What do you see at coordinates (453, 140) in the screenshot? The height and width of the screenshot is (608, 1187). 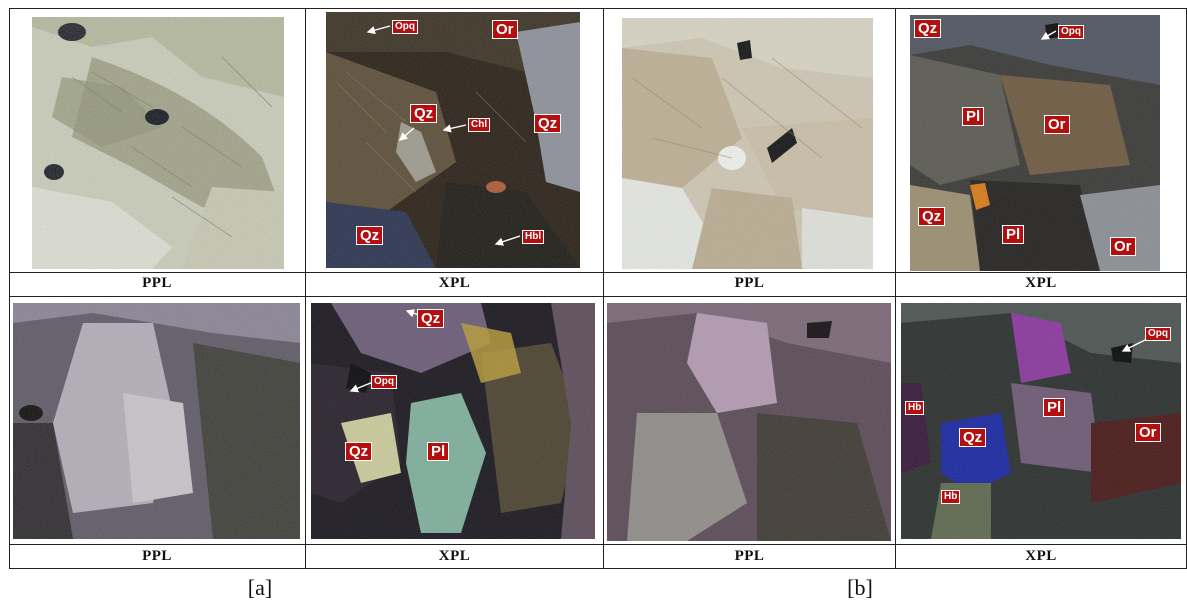 I see `photo-a-top-xpl: Opq Or Qz Chl Qz Qz Hbl` at bounding box center [453, 140].